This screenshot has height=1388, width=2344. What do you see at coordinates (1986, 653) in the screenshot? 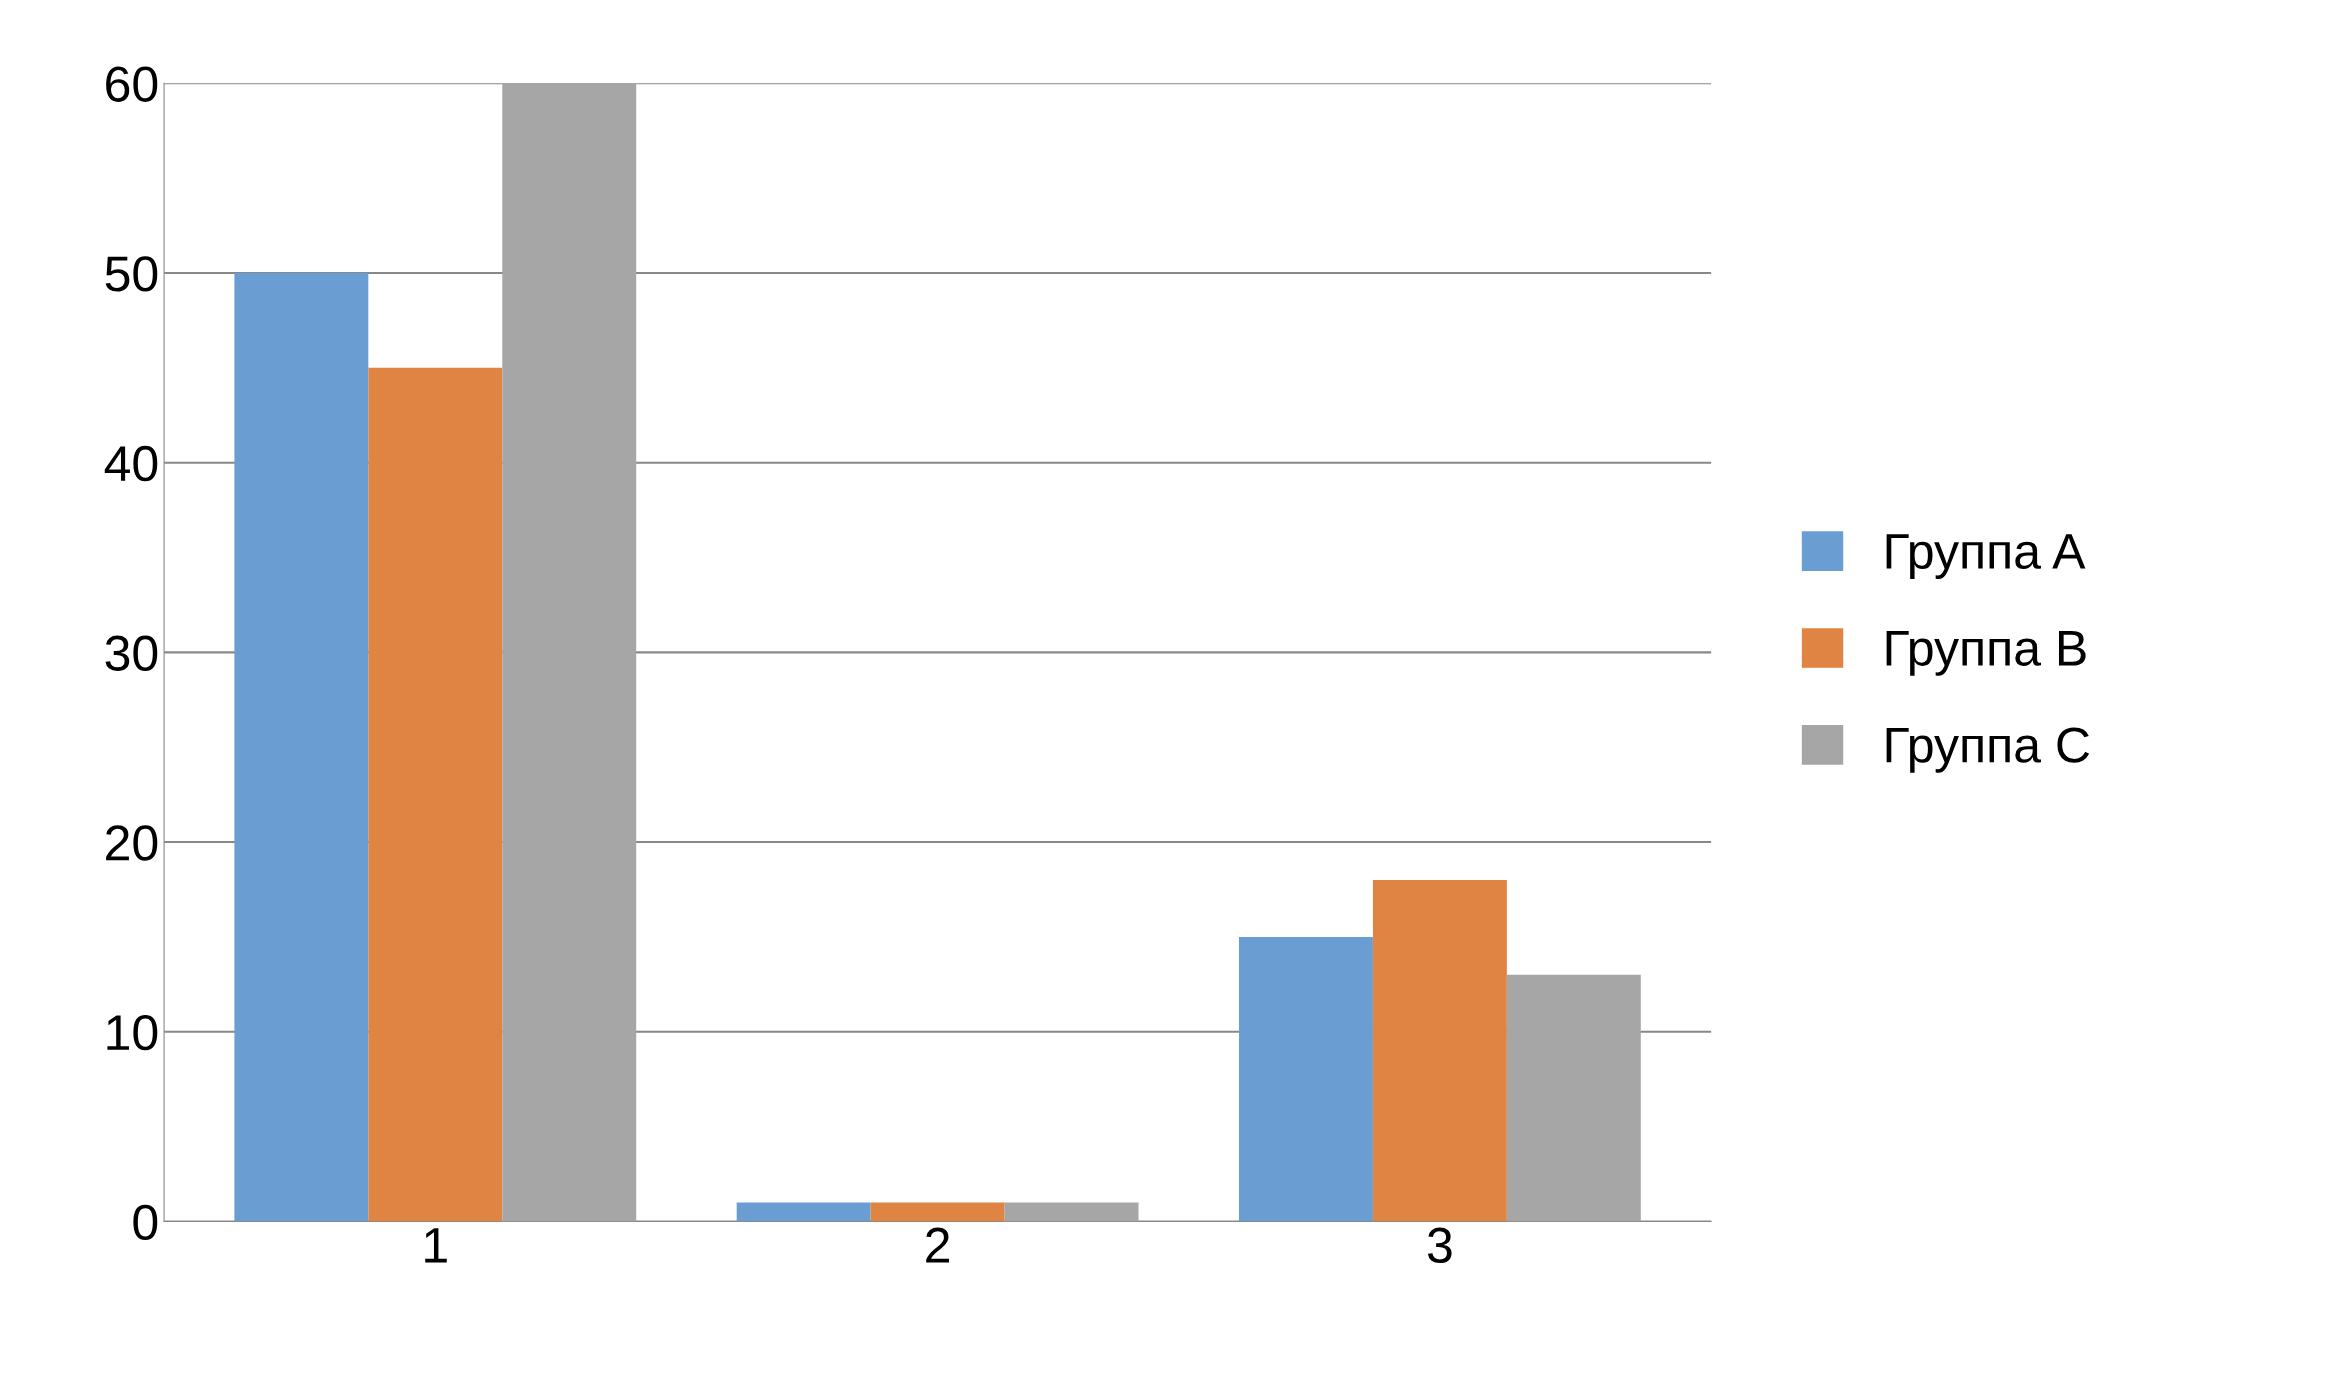
I see `legend-label: Группа B` at bounding box center [1986, 653].